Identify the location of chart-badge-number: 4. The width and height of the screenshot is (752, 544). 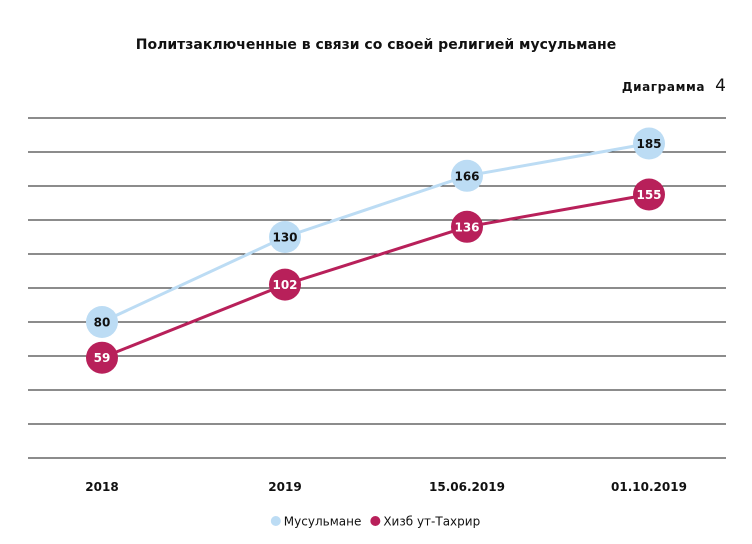
(720, 86).